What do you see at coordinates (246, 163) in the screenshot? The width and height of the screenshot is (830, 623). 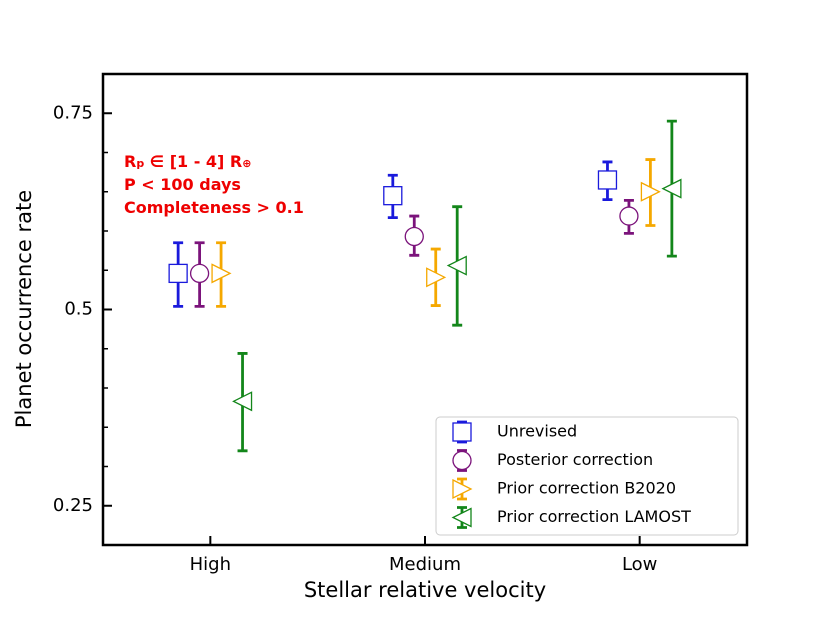 I see `annotation-part: ⊕` at bounding box center [246, 163].